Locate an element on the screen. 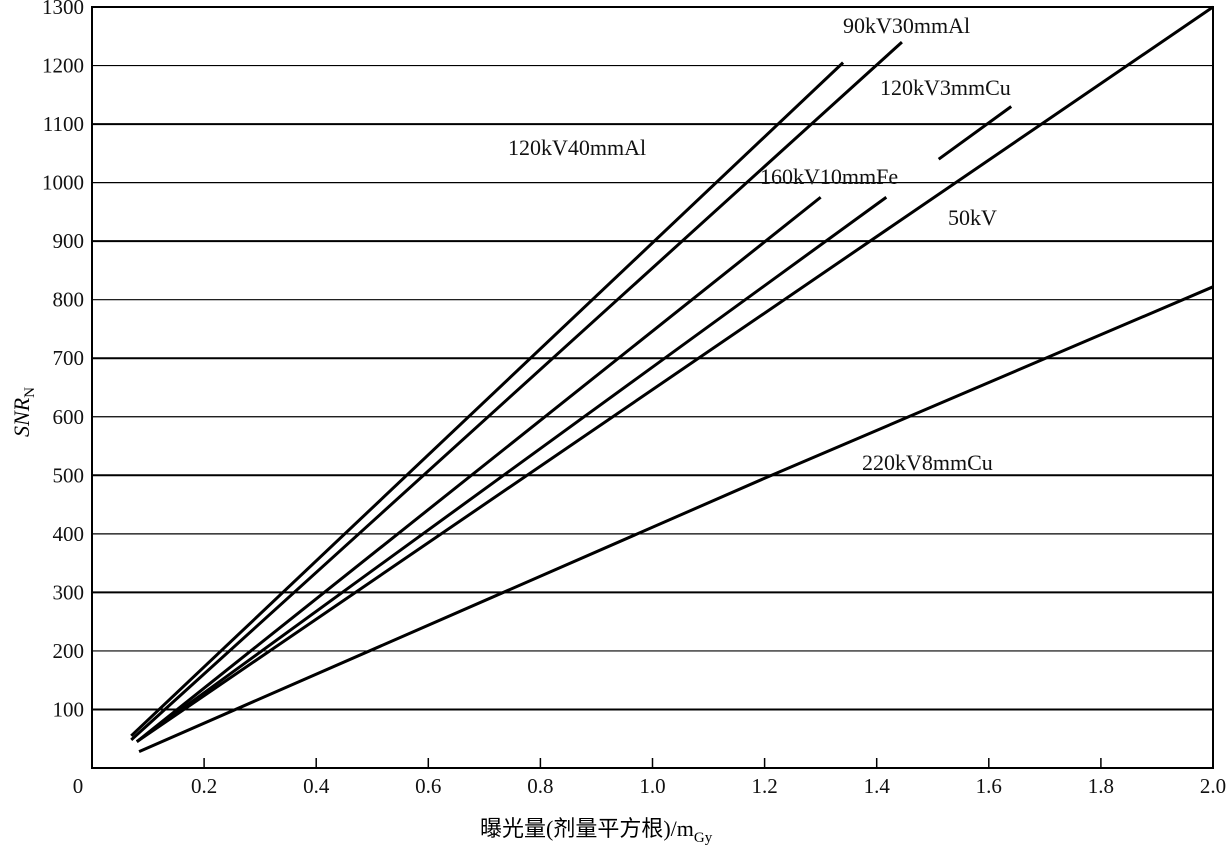 Image resolution: width=1229 pixels, height=857 pixels. x-tick-labels: 0 0.2 0.4 0.6 0.8 1.0 1.2 1.4 1.6 1.8 2.0 is located at coordinates (649, 786).